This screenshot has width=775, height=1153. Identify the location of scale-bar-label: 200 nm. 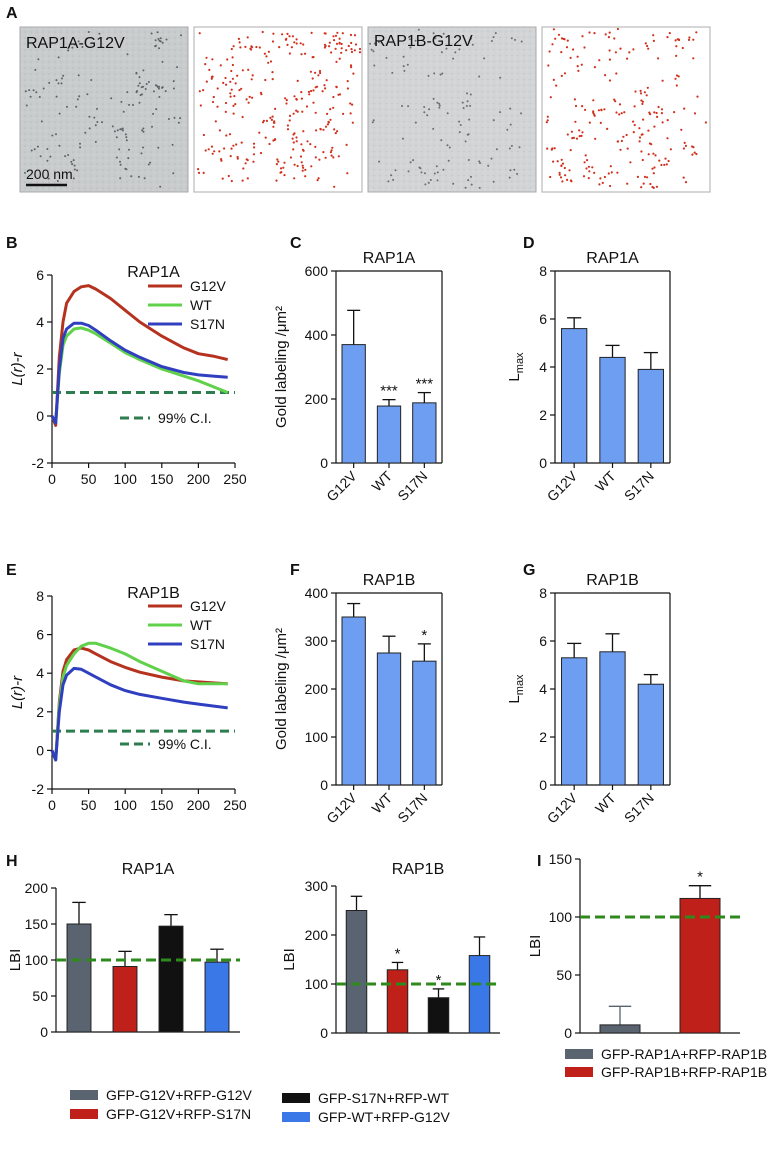
(49, 174).